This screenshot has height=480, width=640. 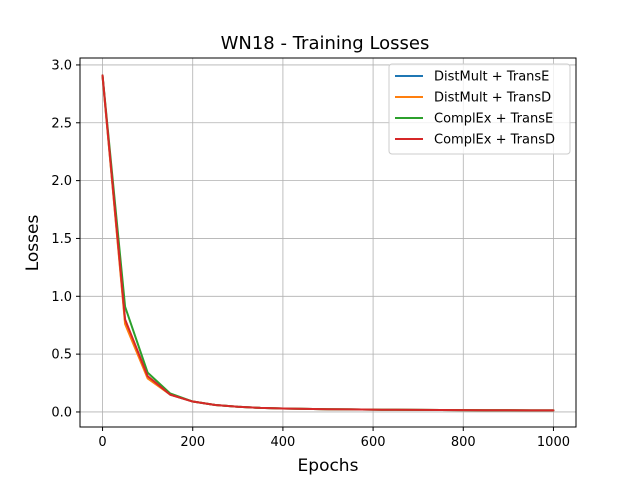 I want to click on legend-label-2: ComplEx + TransE, so click(x=493, y=119).